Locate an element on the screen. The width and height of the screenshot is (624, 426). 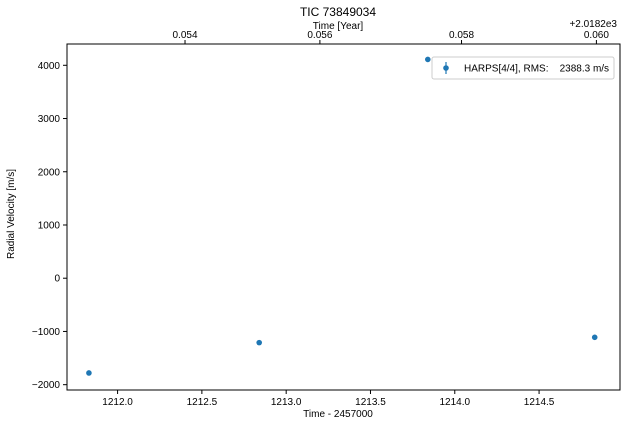
legend: HARPS[4/4], RMS: 2388.3 m/s is located at coordinates (523, 68).